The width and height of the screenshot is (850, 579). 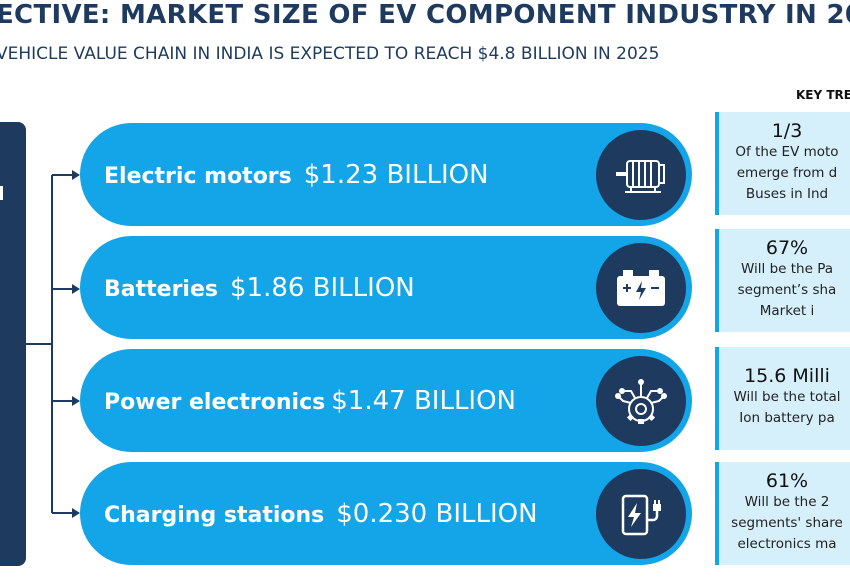 I want to click on trend-stat: 61%, so click(x=787, y=481).